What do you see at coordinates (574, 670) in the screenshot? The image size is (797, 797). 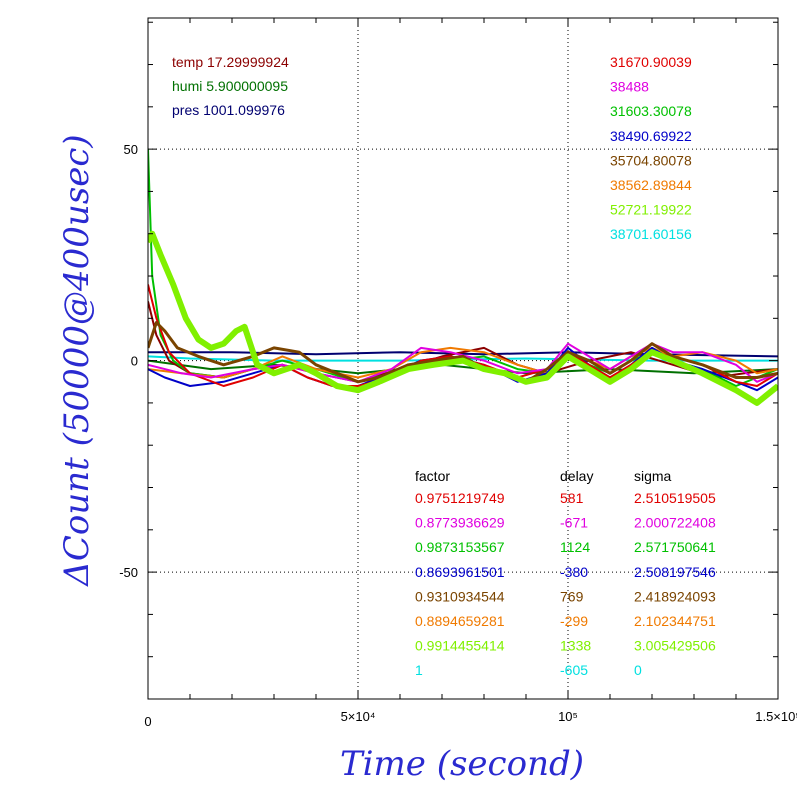 I see `table-cell-delay: -605` at bounding box center [574, 670].